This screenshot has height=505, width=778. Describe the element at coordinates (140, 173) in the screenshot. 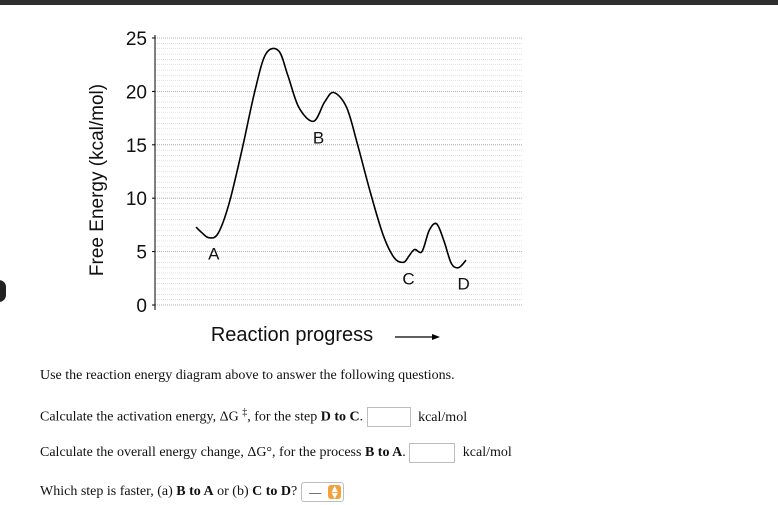

I see `y-tick-labels: 25 20 15 10 5 0` at that location.